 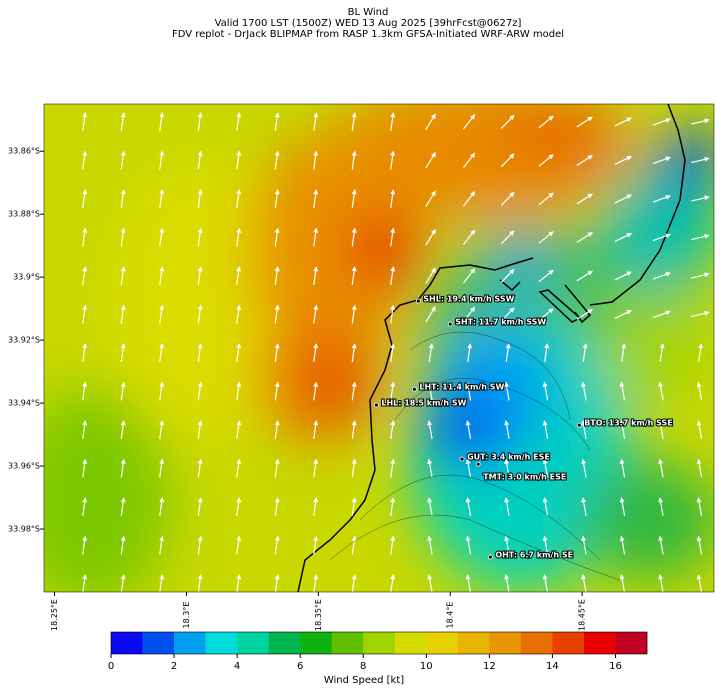 I want to click on colorbar-tick-label: 14, so click(x=552, y=666).